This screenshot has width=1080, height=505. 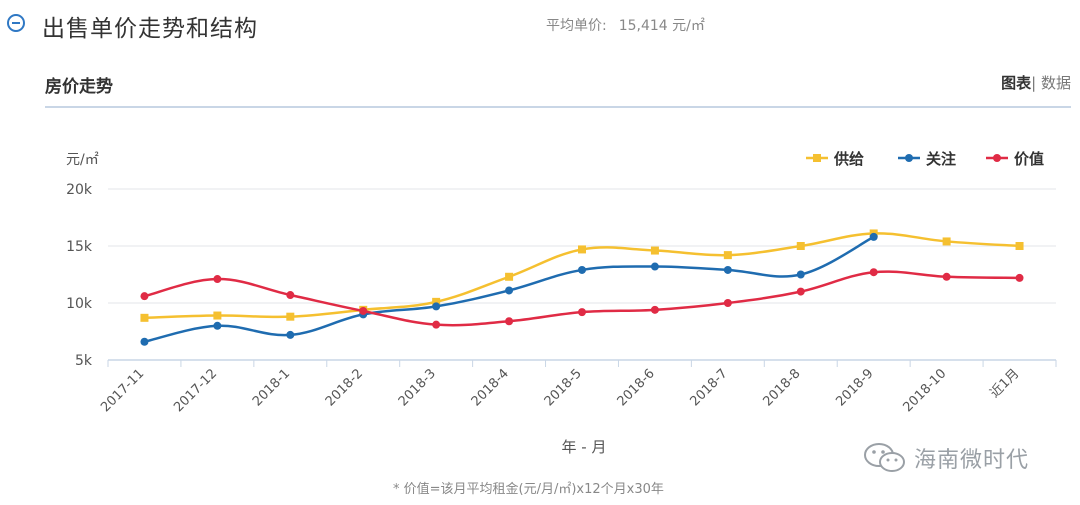 What do you see at coordinates (16, 23) in the screenshot?
I see `collapse-icon` at bounding box center [16, 23].